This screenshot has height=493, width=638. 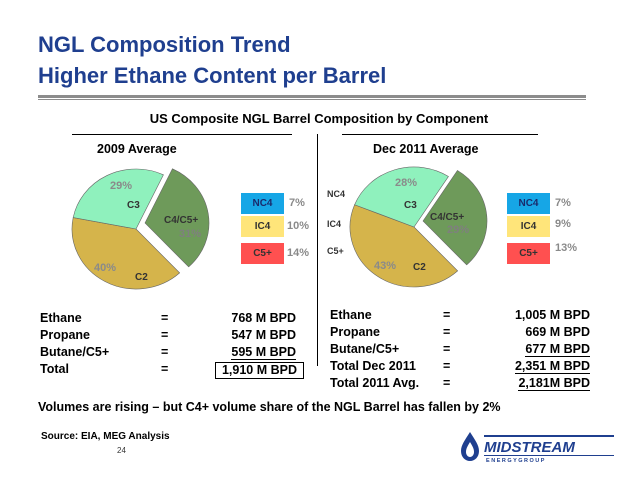 I want to click on page-number: 24, so click(x=121, y=450).